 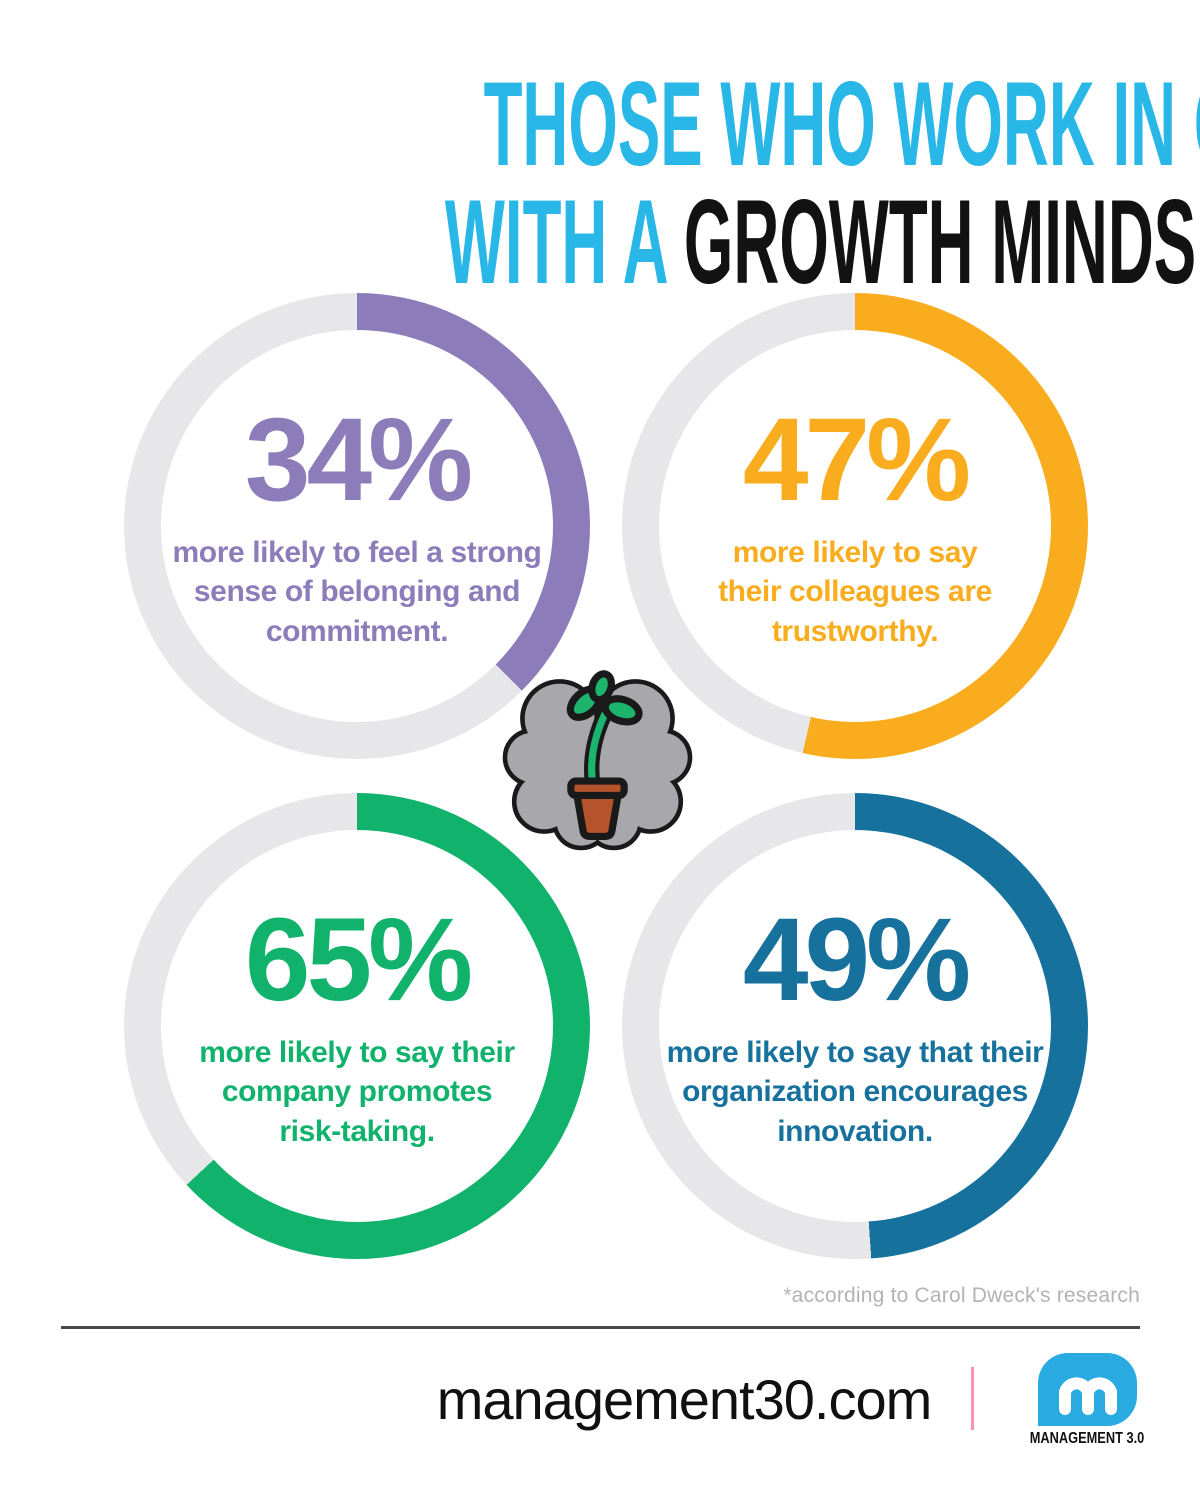 I want to click on brain-plant-icon, so click(x=597, y=757).